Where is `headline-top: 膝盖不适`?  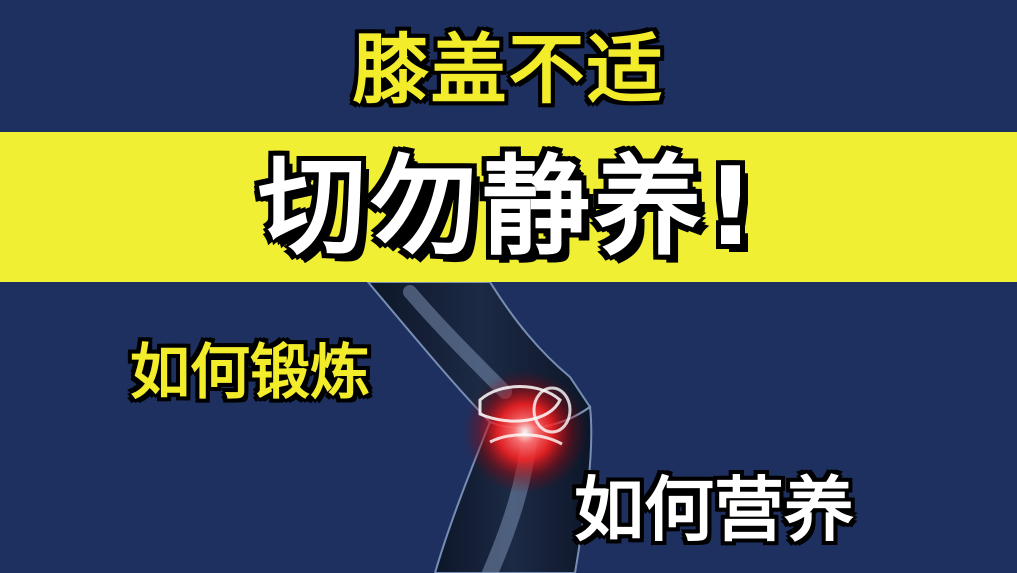
headline-top: 膝盖不适 is located at coordinates (508, 69).